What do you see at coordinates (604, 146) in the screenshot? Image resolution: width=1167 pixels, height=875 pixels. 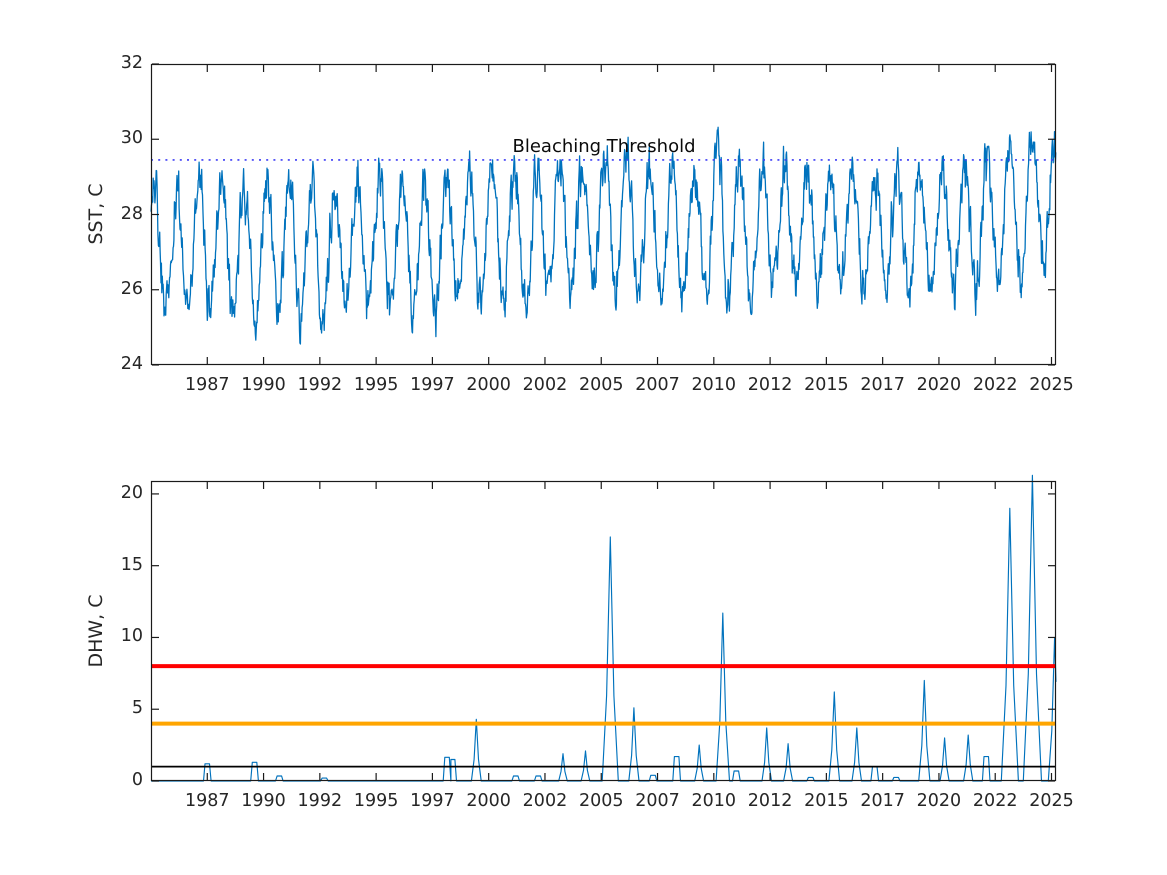 I see `bleaching-threshold-label: Bleaching Threshold` at bounding box center [604, 146].